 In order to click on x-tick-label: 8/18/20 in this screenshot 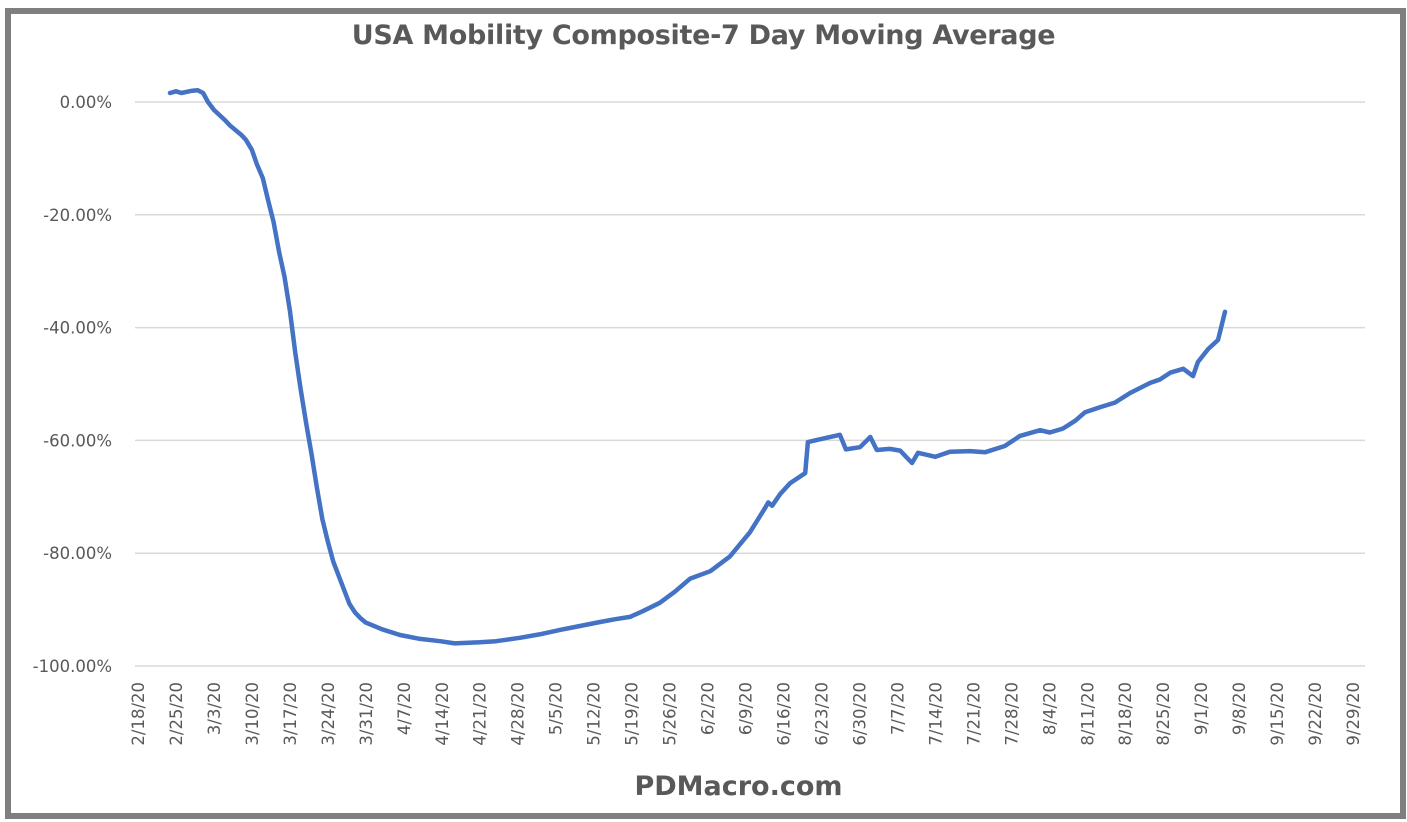, I will do `click(1125, 714)`.